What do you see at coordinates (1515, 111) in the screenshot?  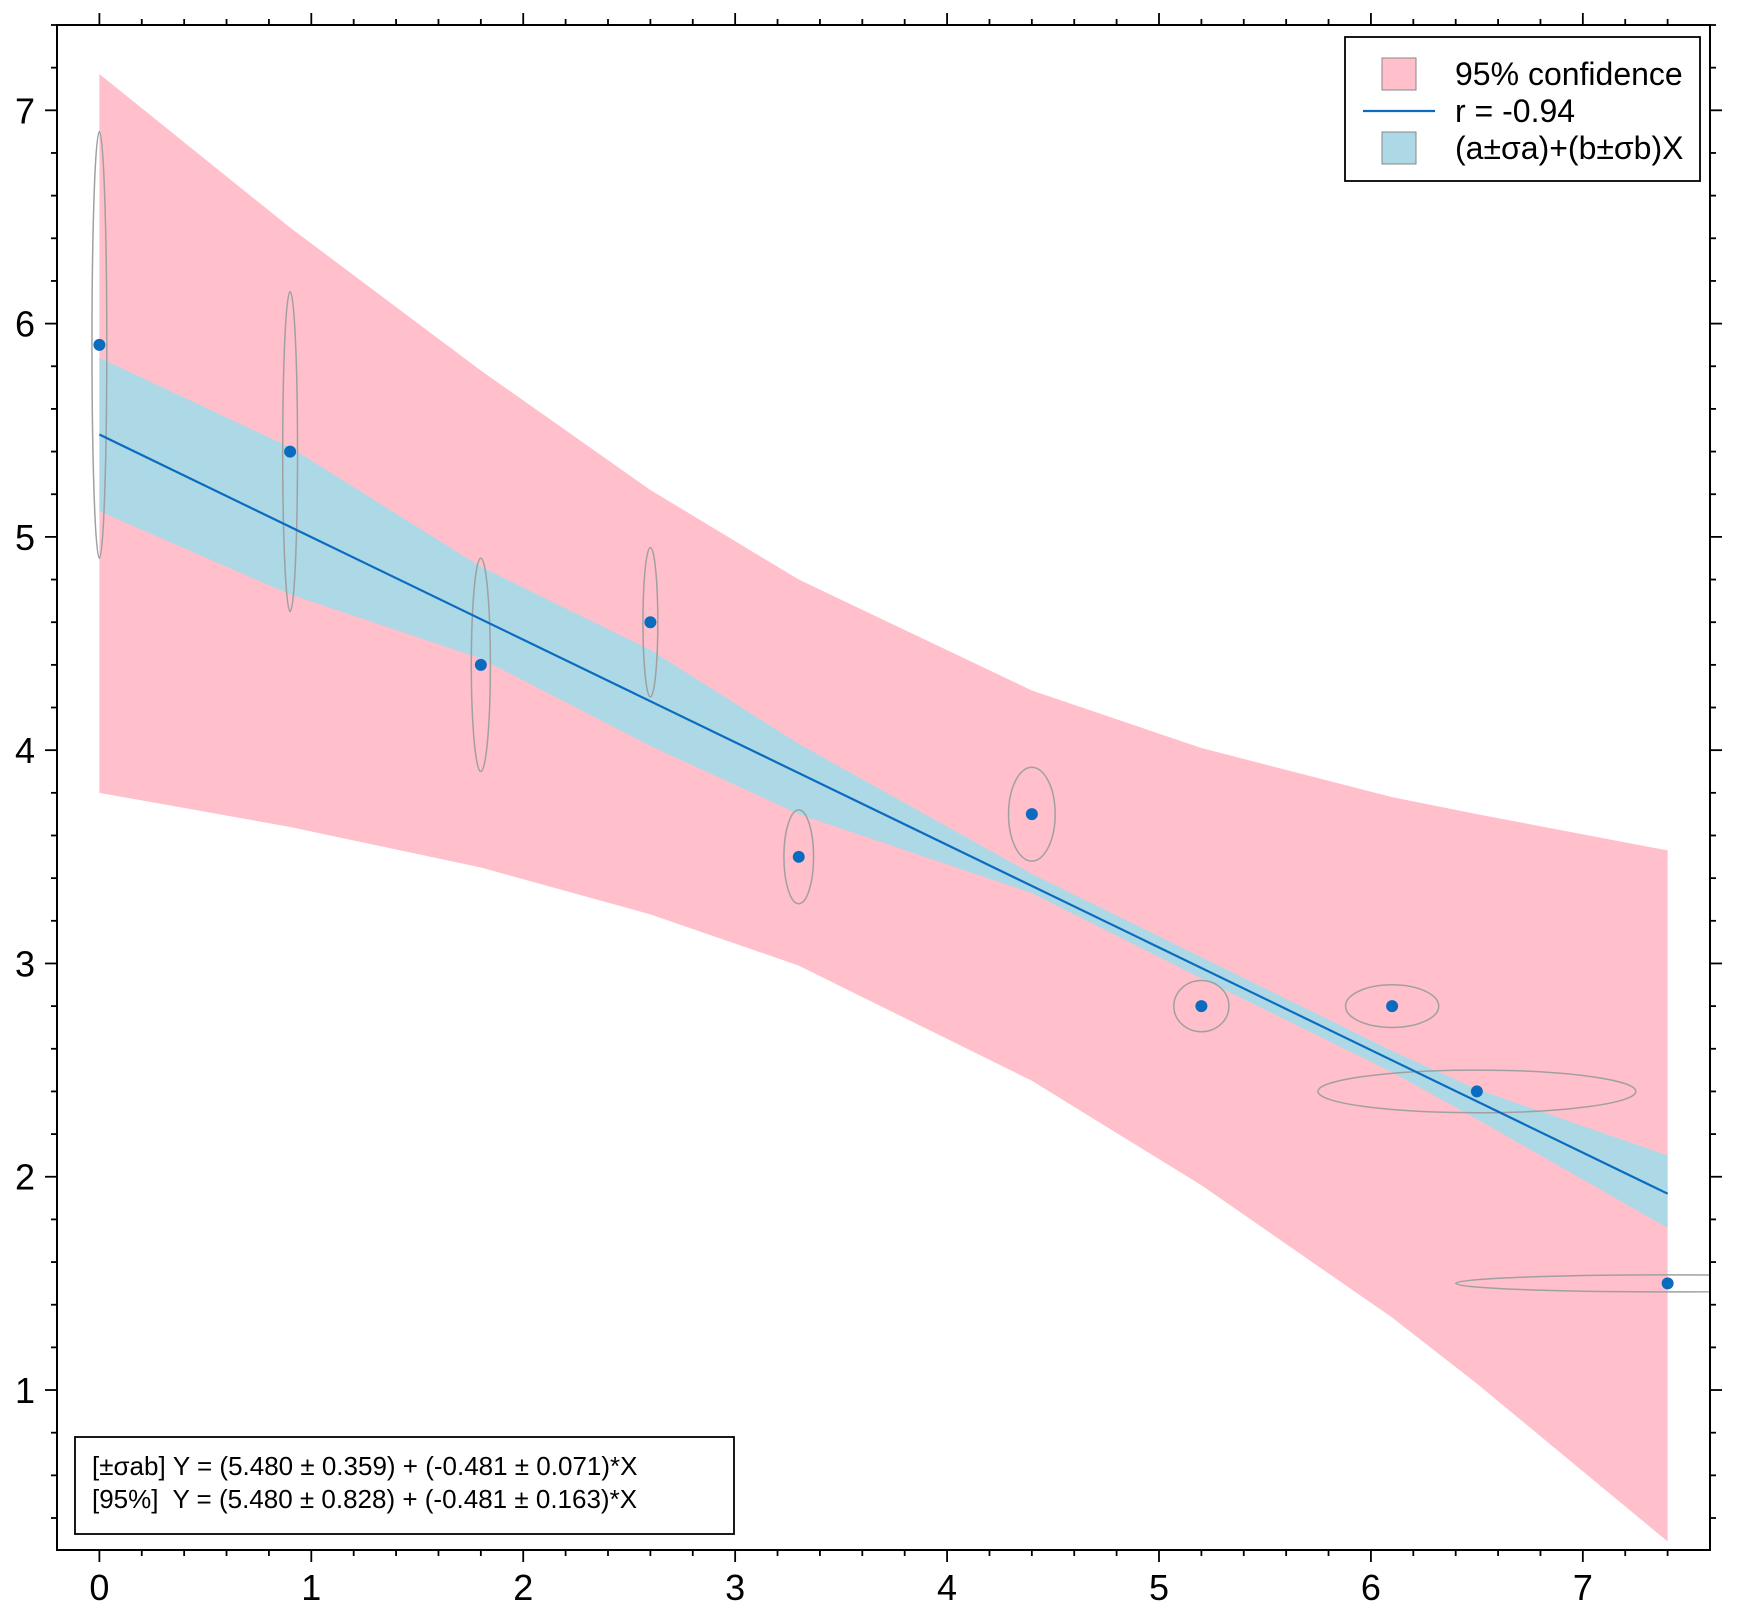 I see `legend-label-1: r = -0.94` at bounding box center [1515, 111].